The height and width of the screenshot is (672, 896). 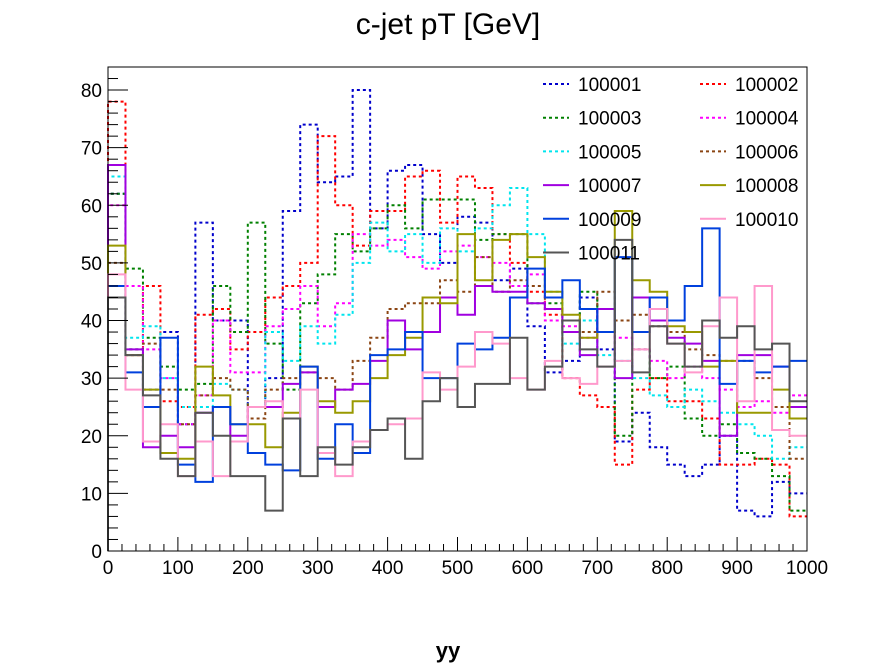 What do you see at coordinates (609, 152) in the screenshot?
I see `legend-label-100005: 100005` at bounding box center [609, 152].